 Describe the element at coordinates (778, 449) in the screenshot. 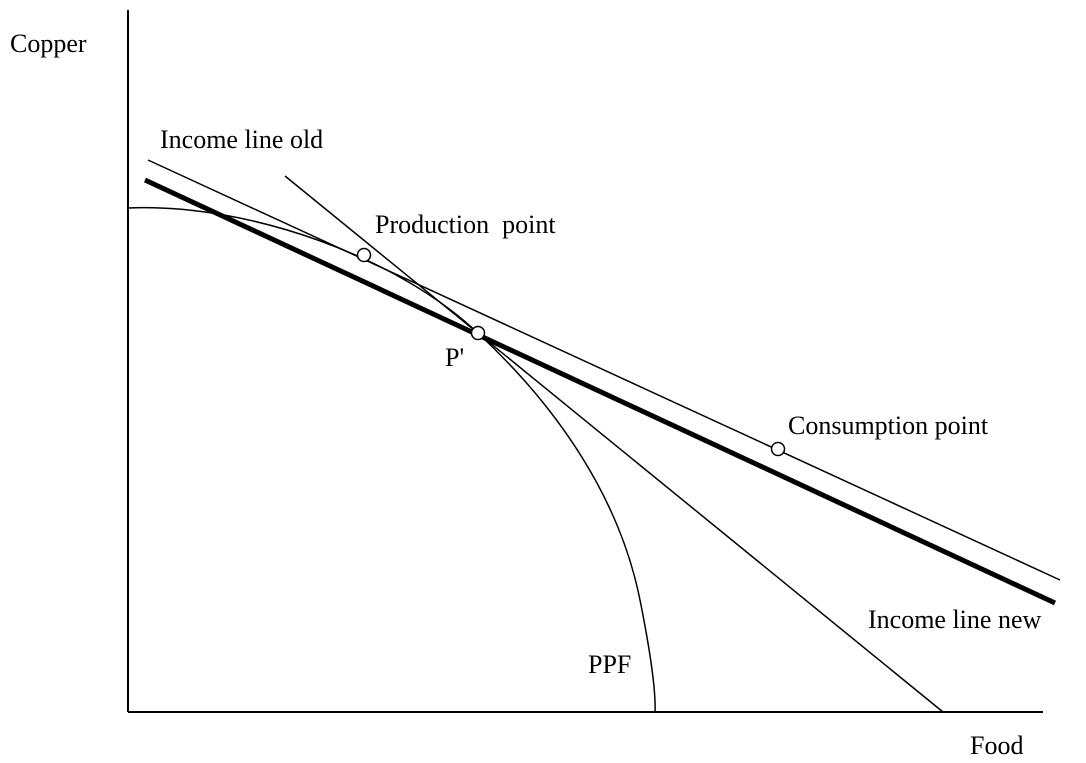

I see `consumption-point-marker` at that location.